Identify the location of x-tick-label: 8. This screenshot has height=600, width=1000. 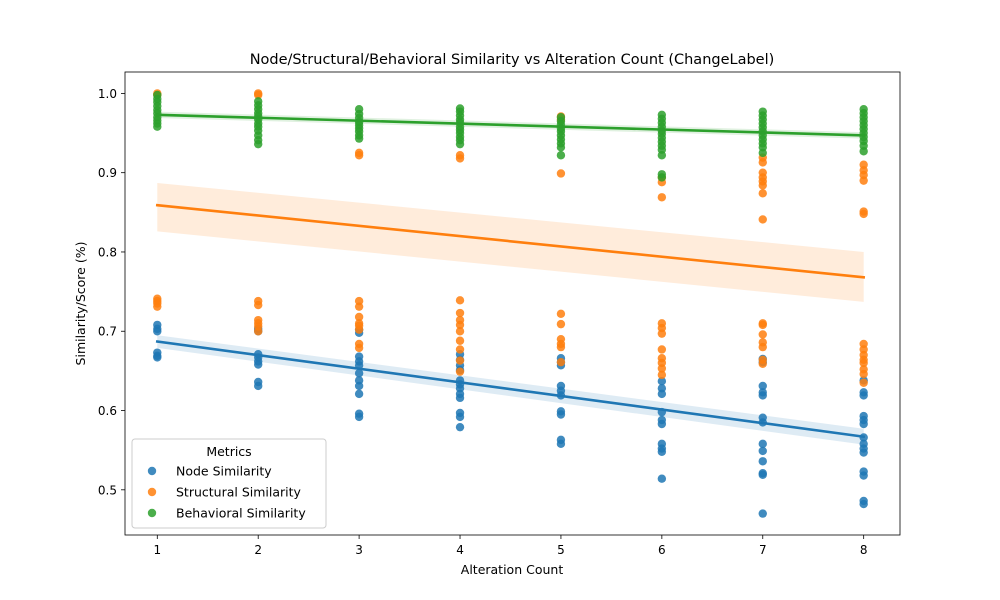
(864, 550).